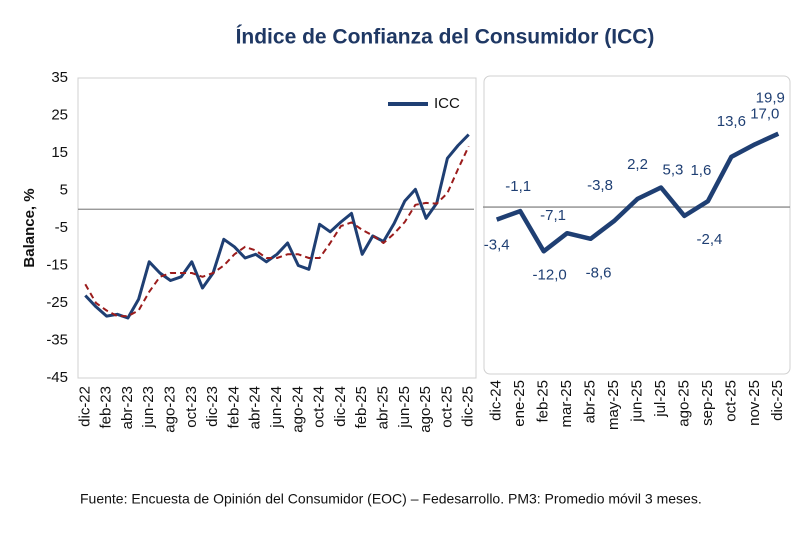 Image resolution: width=800 pixels, height=533 pixels. Describe the element at coordinates (212, 406) in the screenshot. I see `x-tick-label: dic-23` at that location.